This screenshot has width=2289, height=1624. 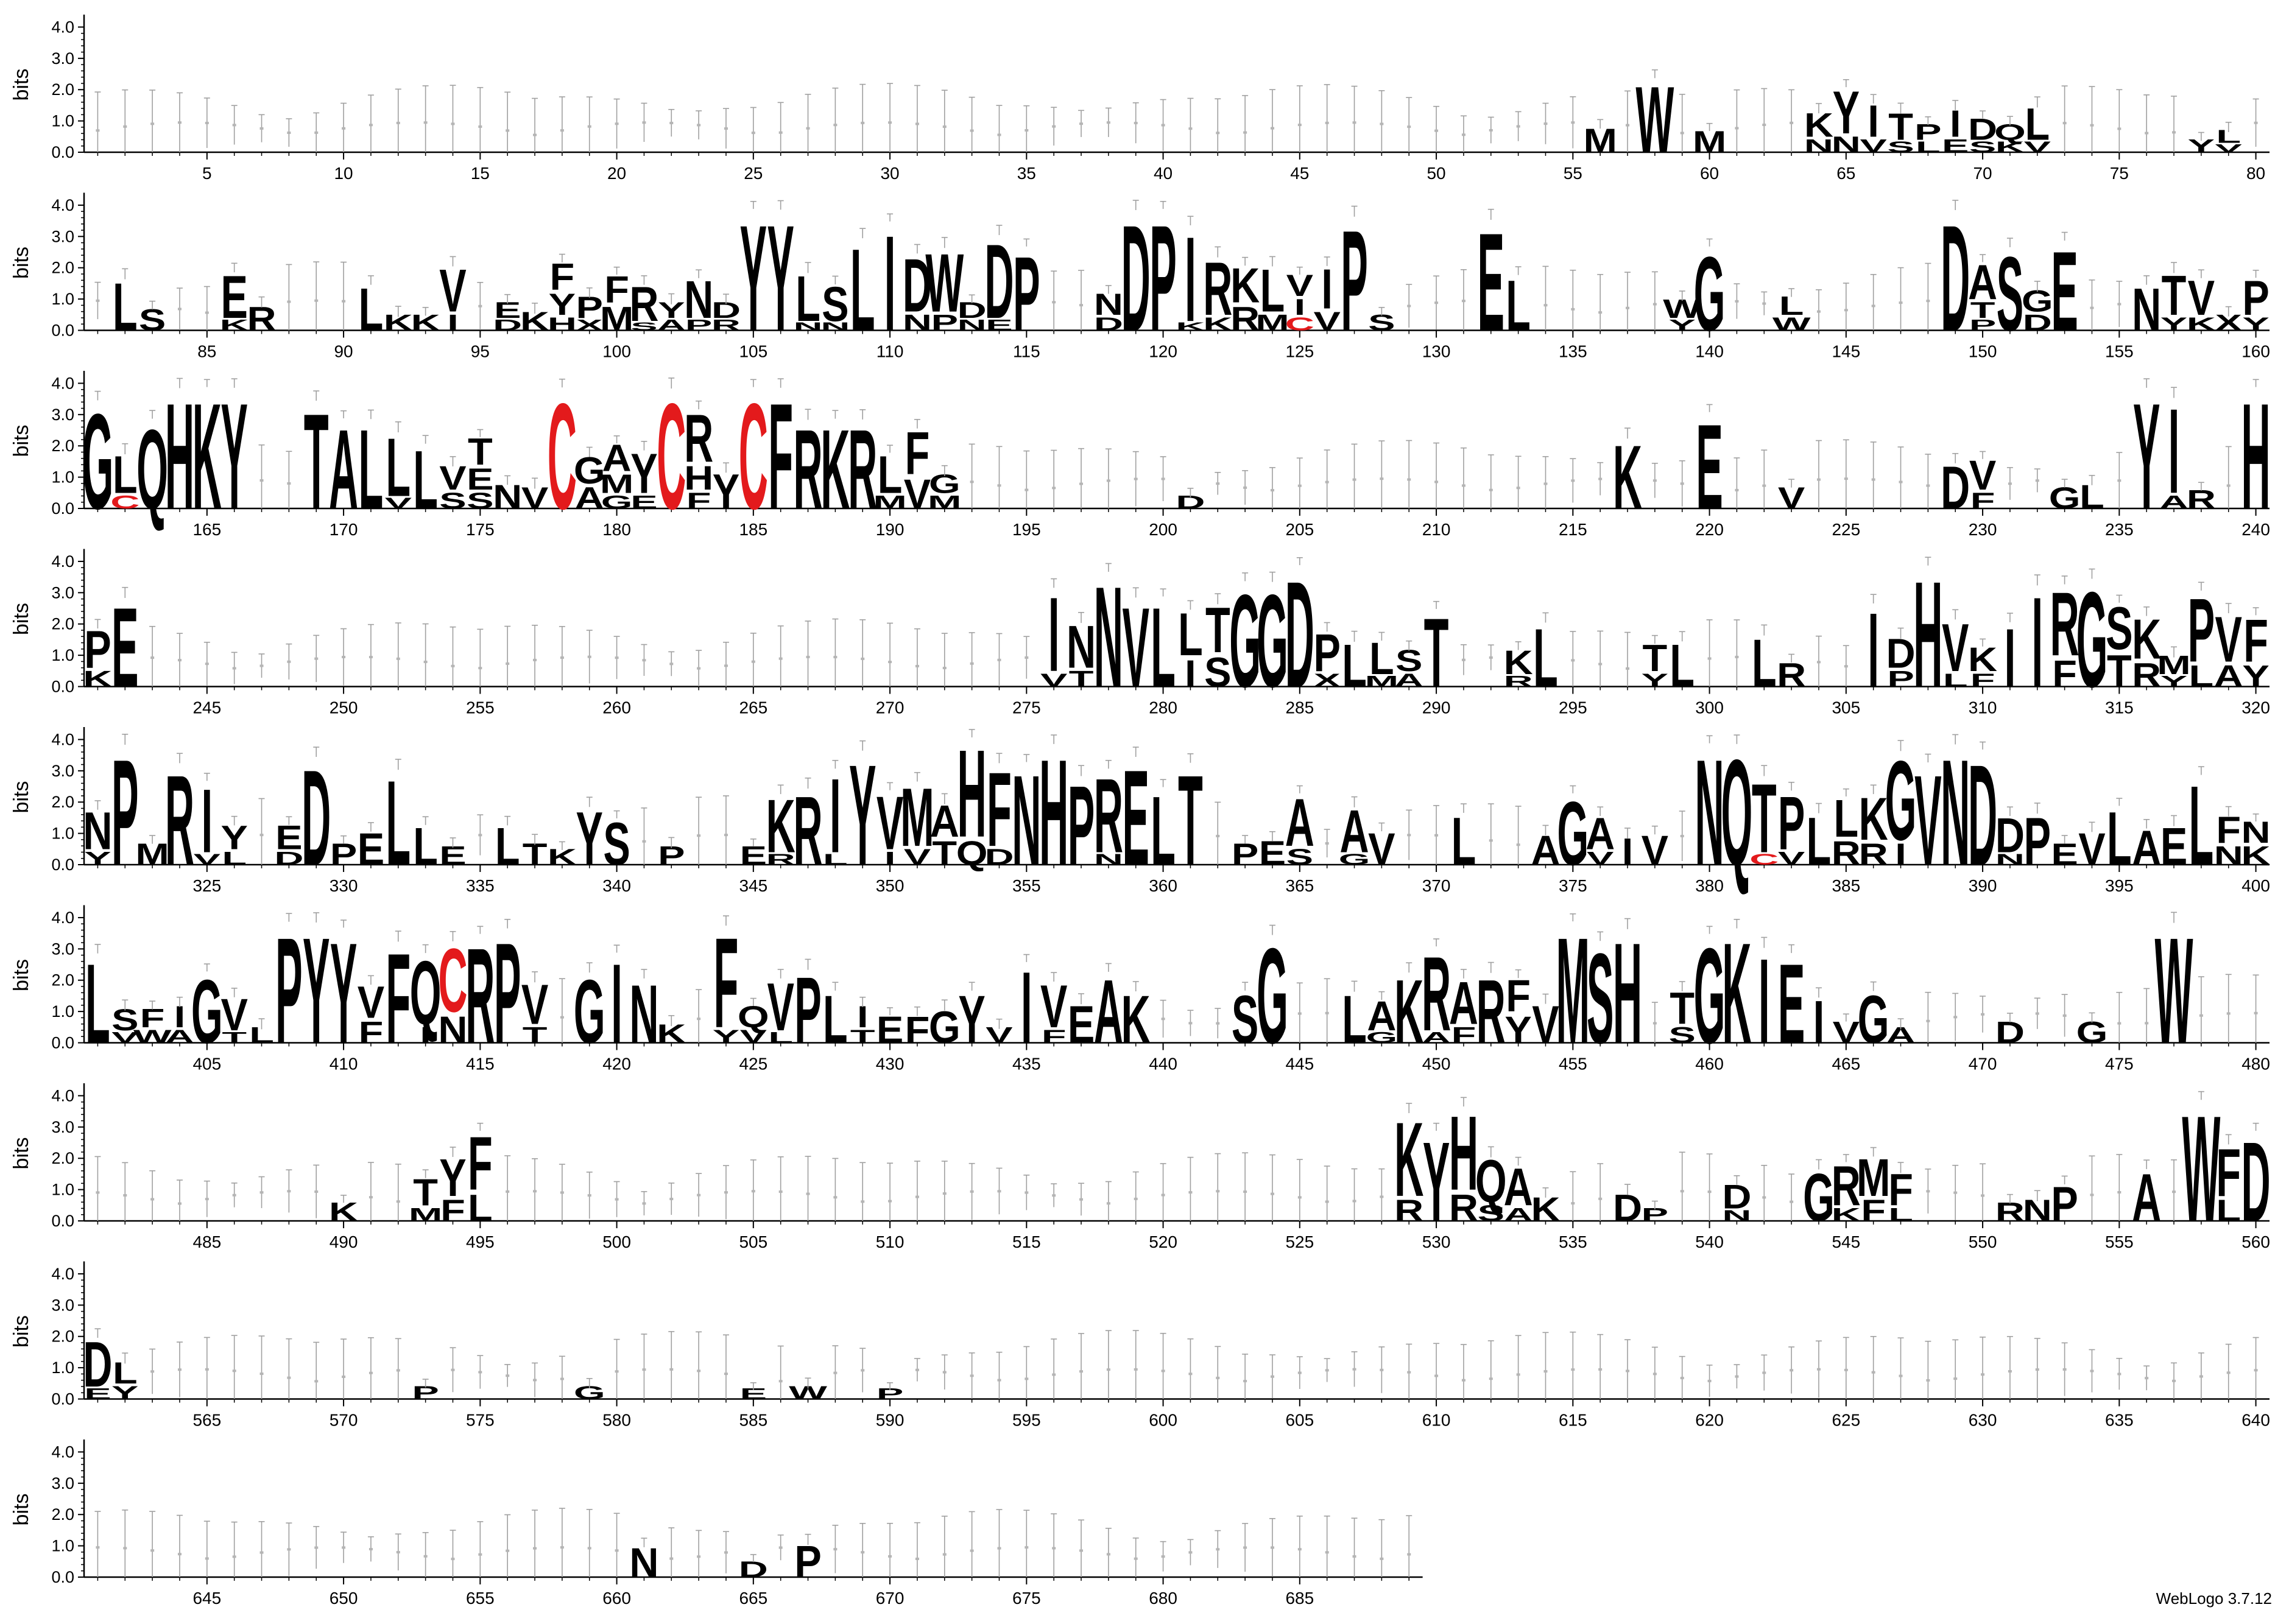 I want to click on x-tick-label: 590, so click(x=891, y=1420).